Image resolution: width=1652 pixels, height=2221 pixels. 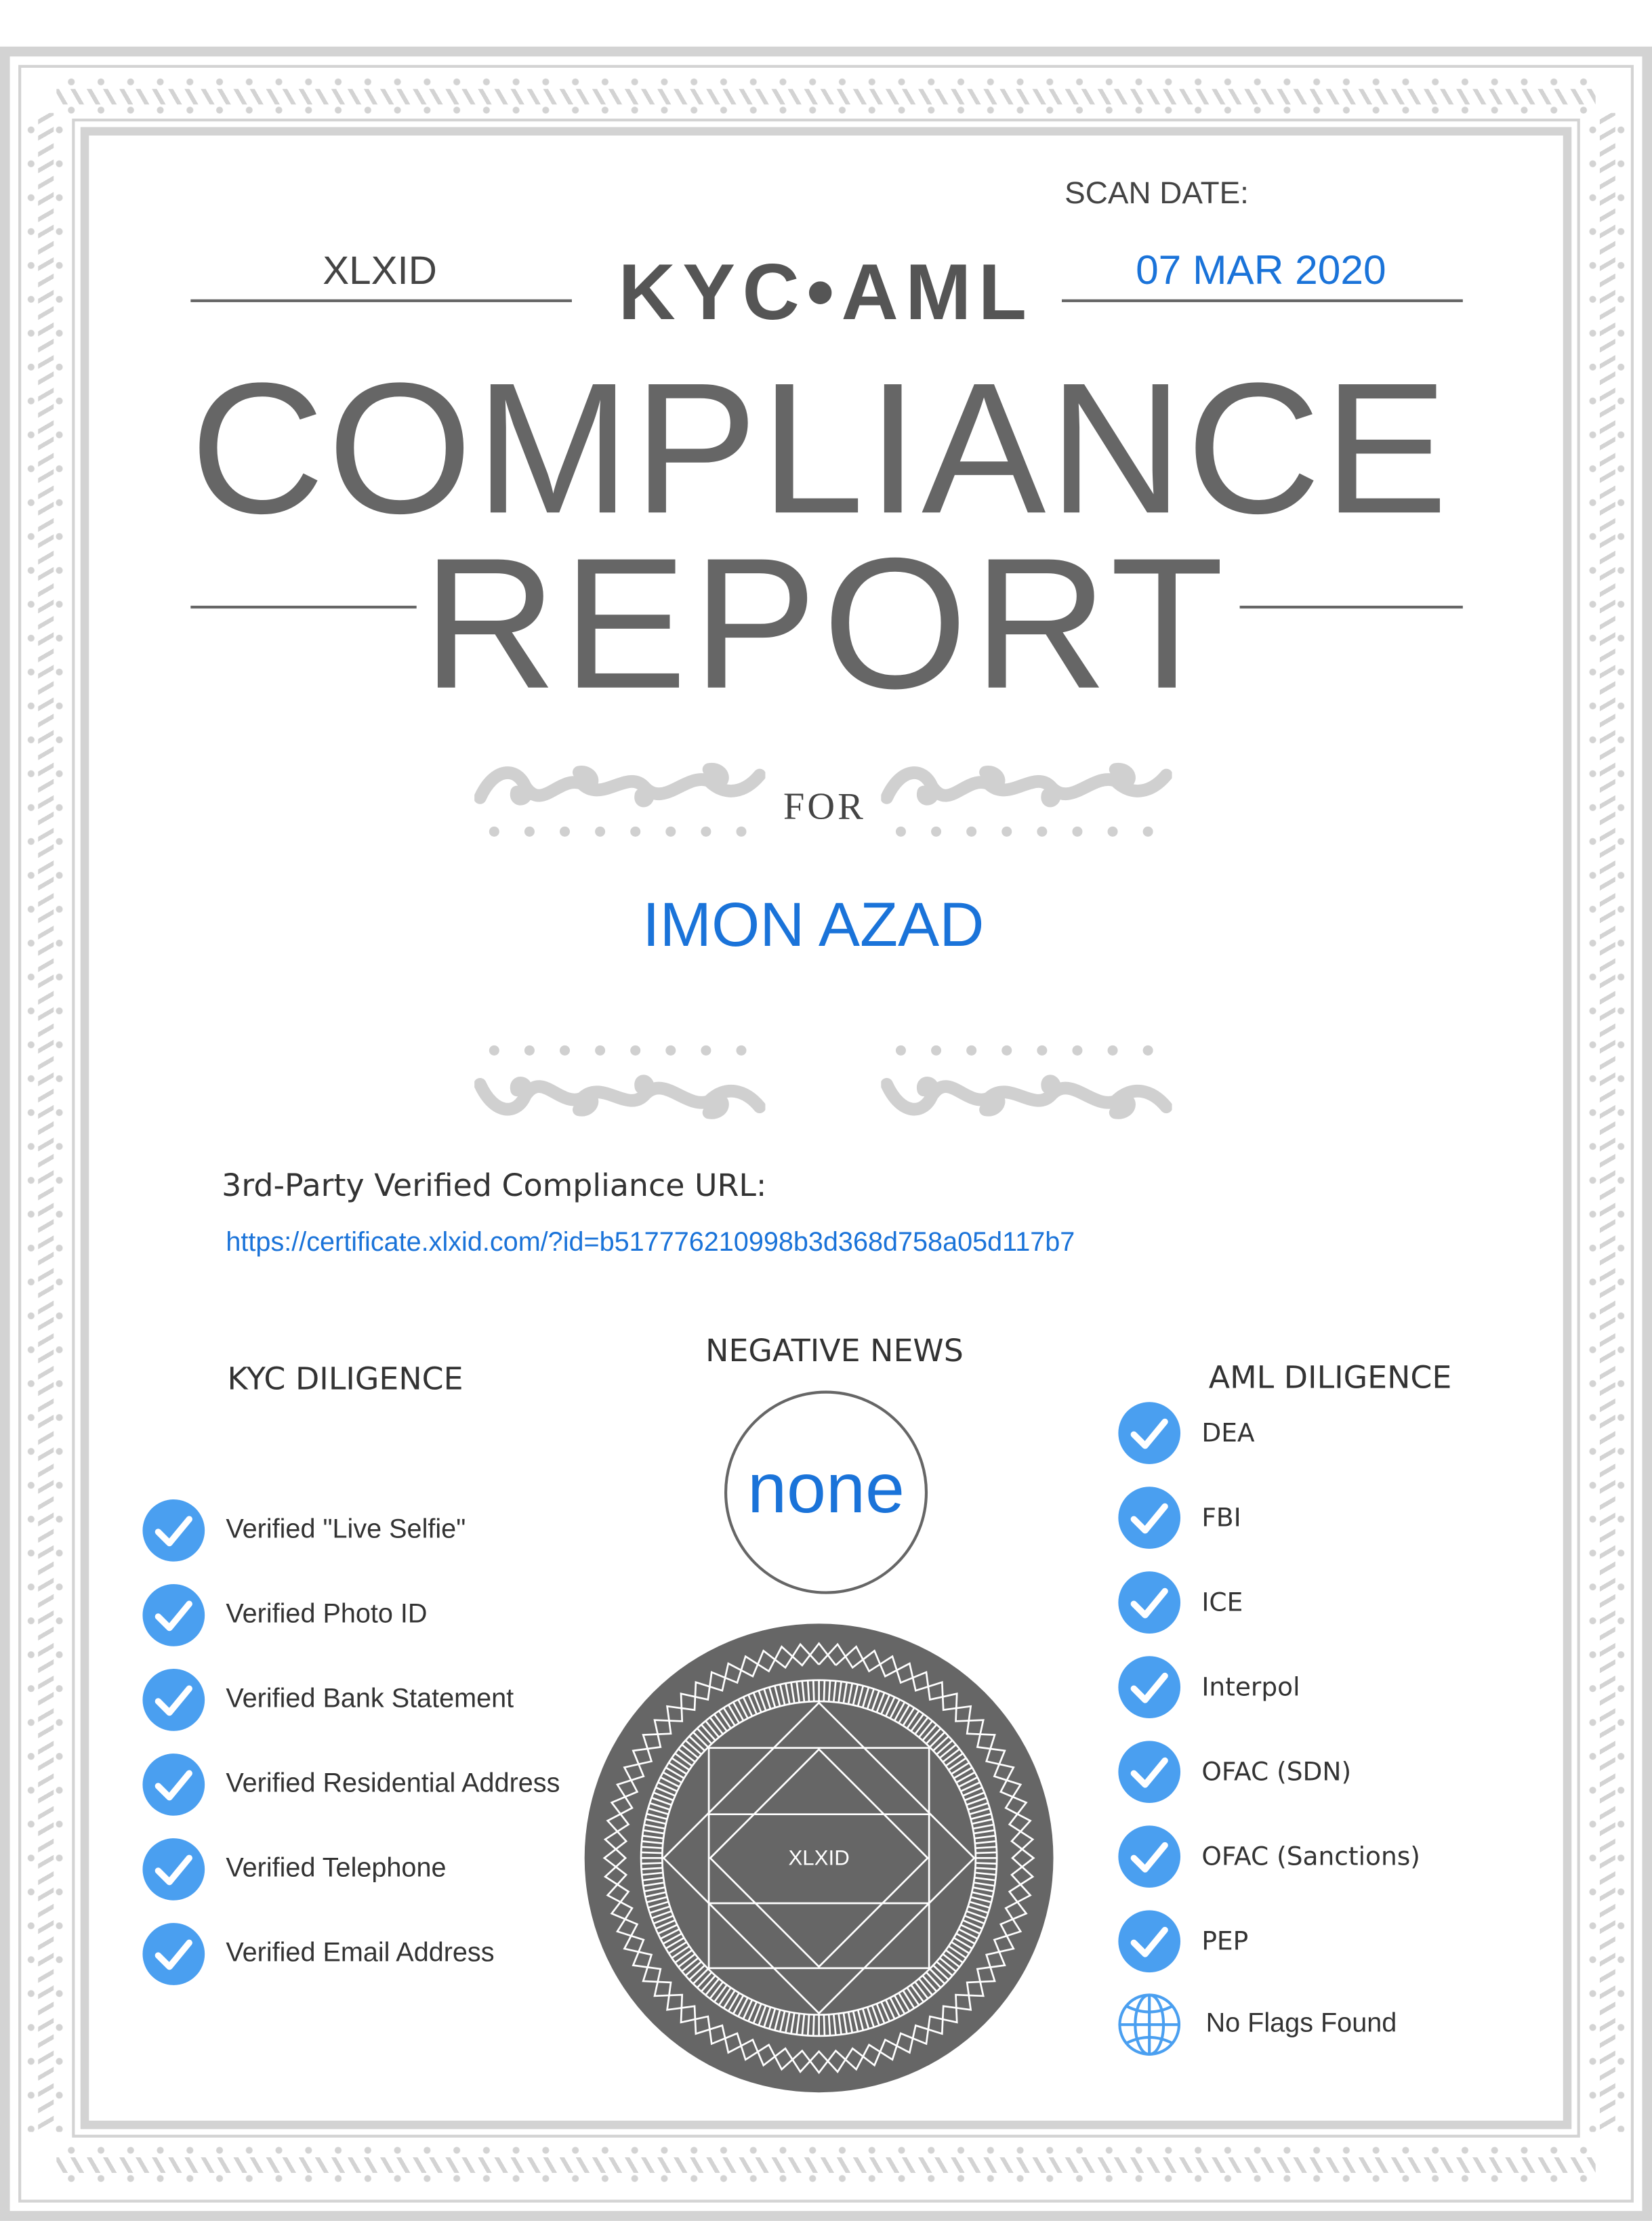 I want to click on xlxid-seal: XLXID, so click(x=819, y=1858).